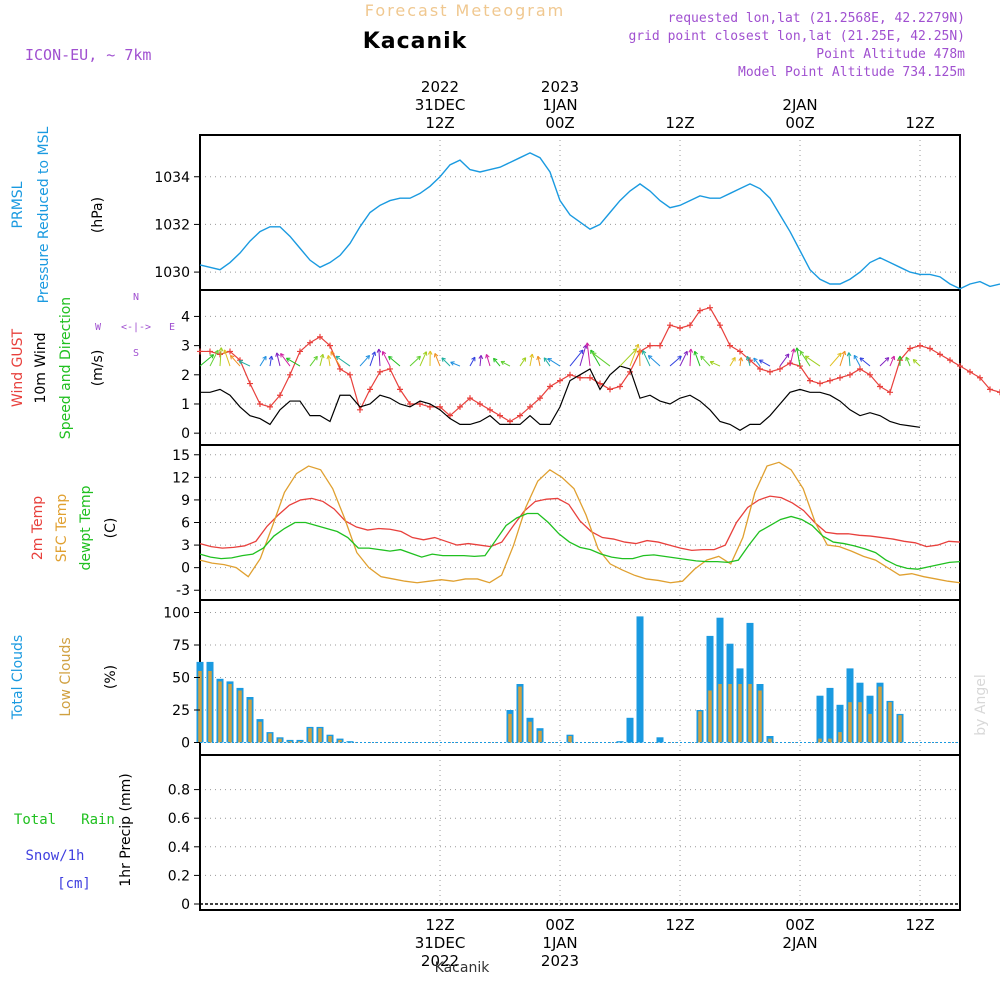 Image resolution: width=1000 pixels, height=1000 pixels. What do you see at coordinates (66, 368) in the screenshot?
I see `wind-dir-label: Speed and Direction` at bounding box center [66, 368].